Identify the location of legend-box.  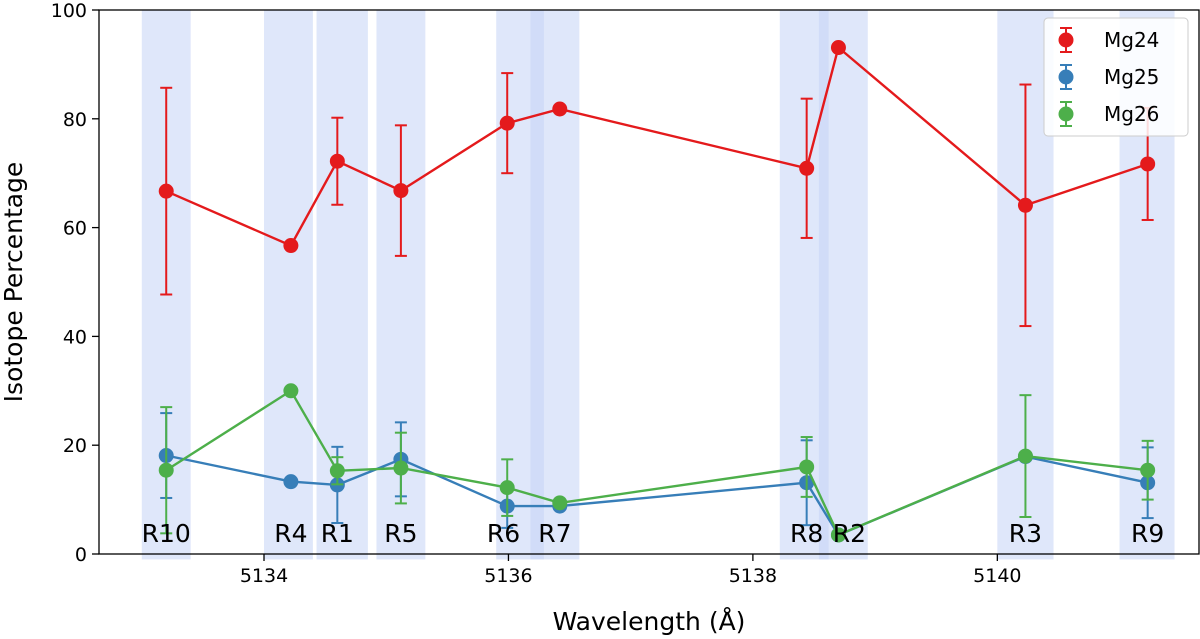
(1116, 77).